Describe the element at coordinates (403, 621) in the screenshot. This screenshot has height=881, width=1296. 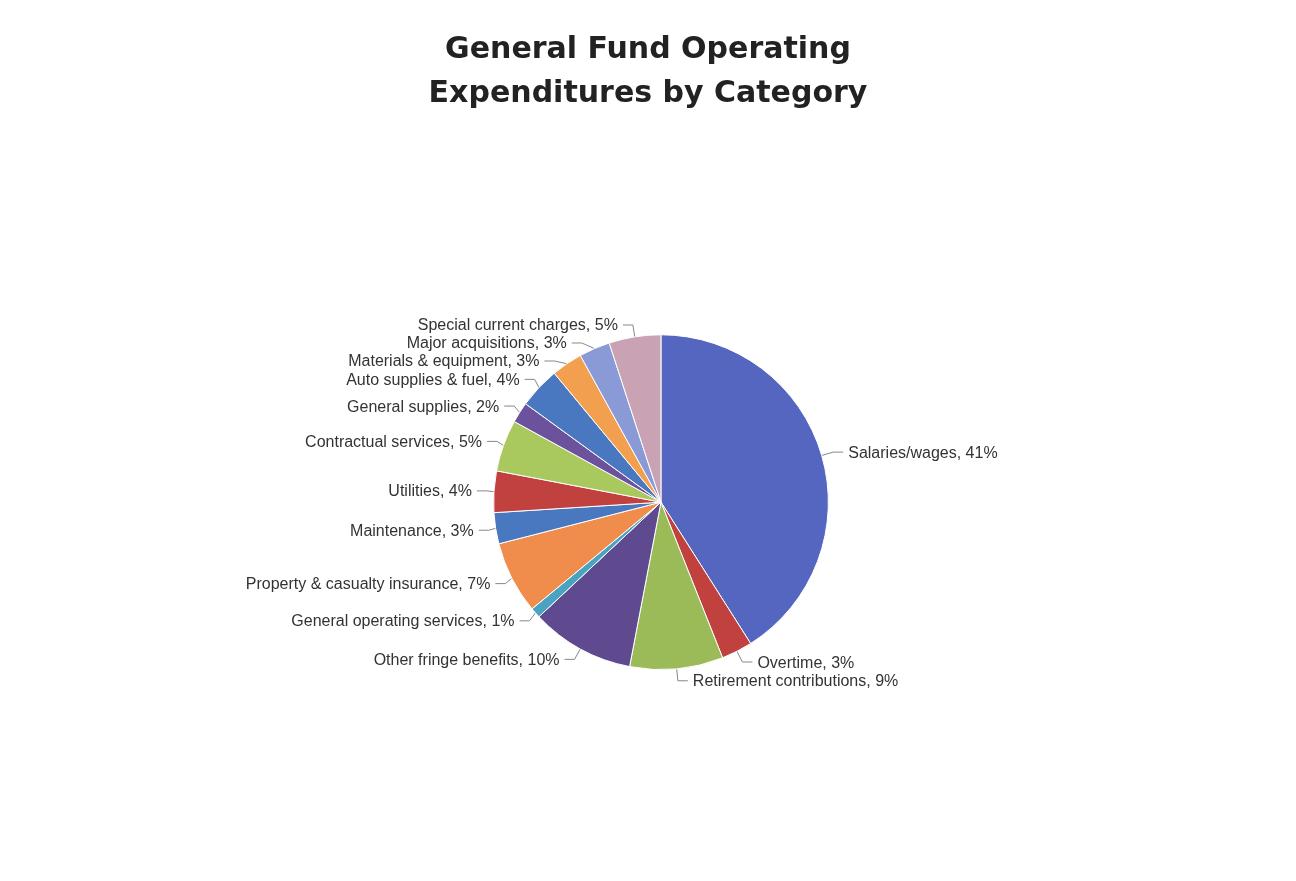
I see `slice-label: General operating services, 1%` at that location.